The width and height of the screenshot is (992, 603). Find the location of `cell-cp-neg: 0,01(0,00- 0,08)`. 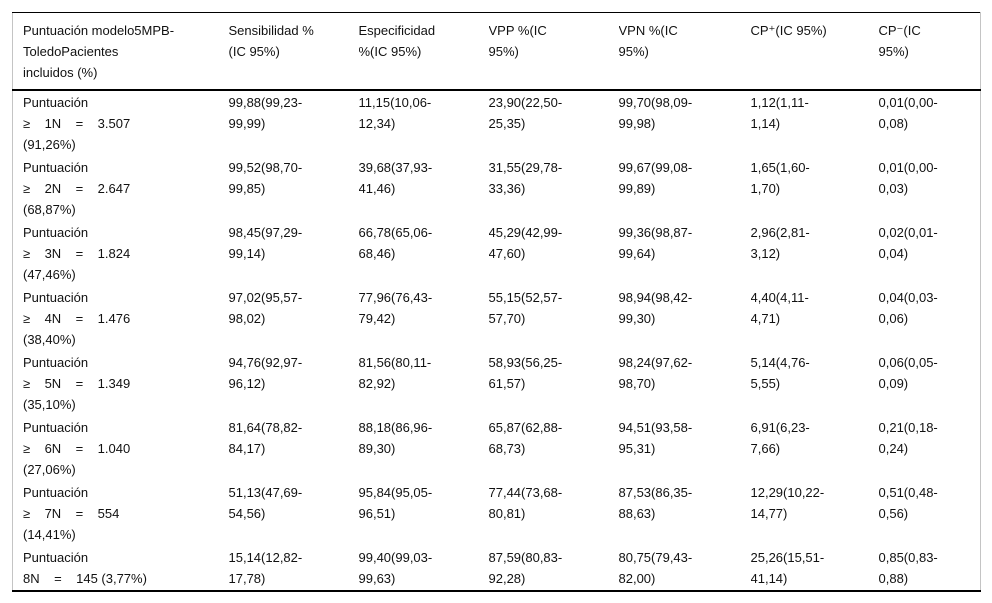

cell-cp-neg: 0,01(0,00- 0,08) is located at coordinates (908, 113).